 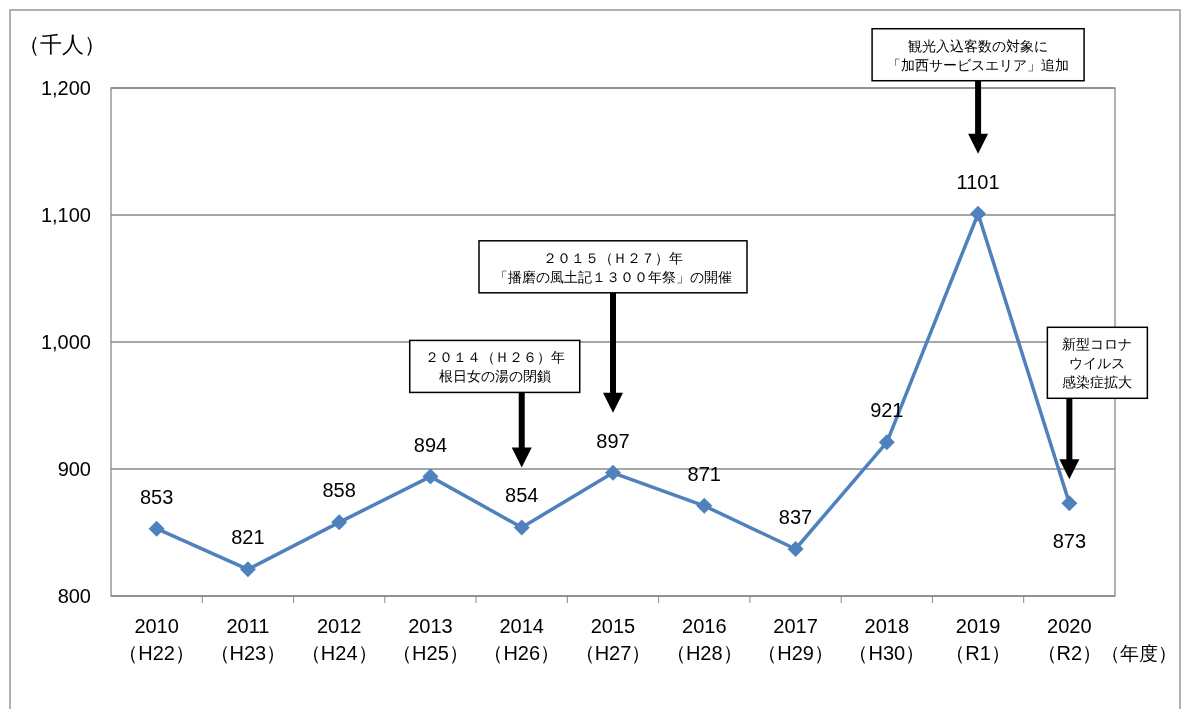 I want to click on x-tick-label: 2014 （H26）, so click(x=522, y=639).